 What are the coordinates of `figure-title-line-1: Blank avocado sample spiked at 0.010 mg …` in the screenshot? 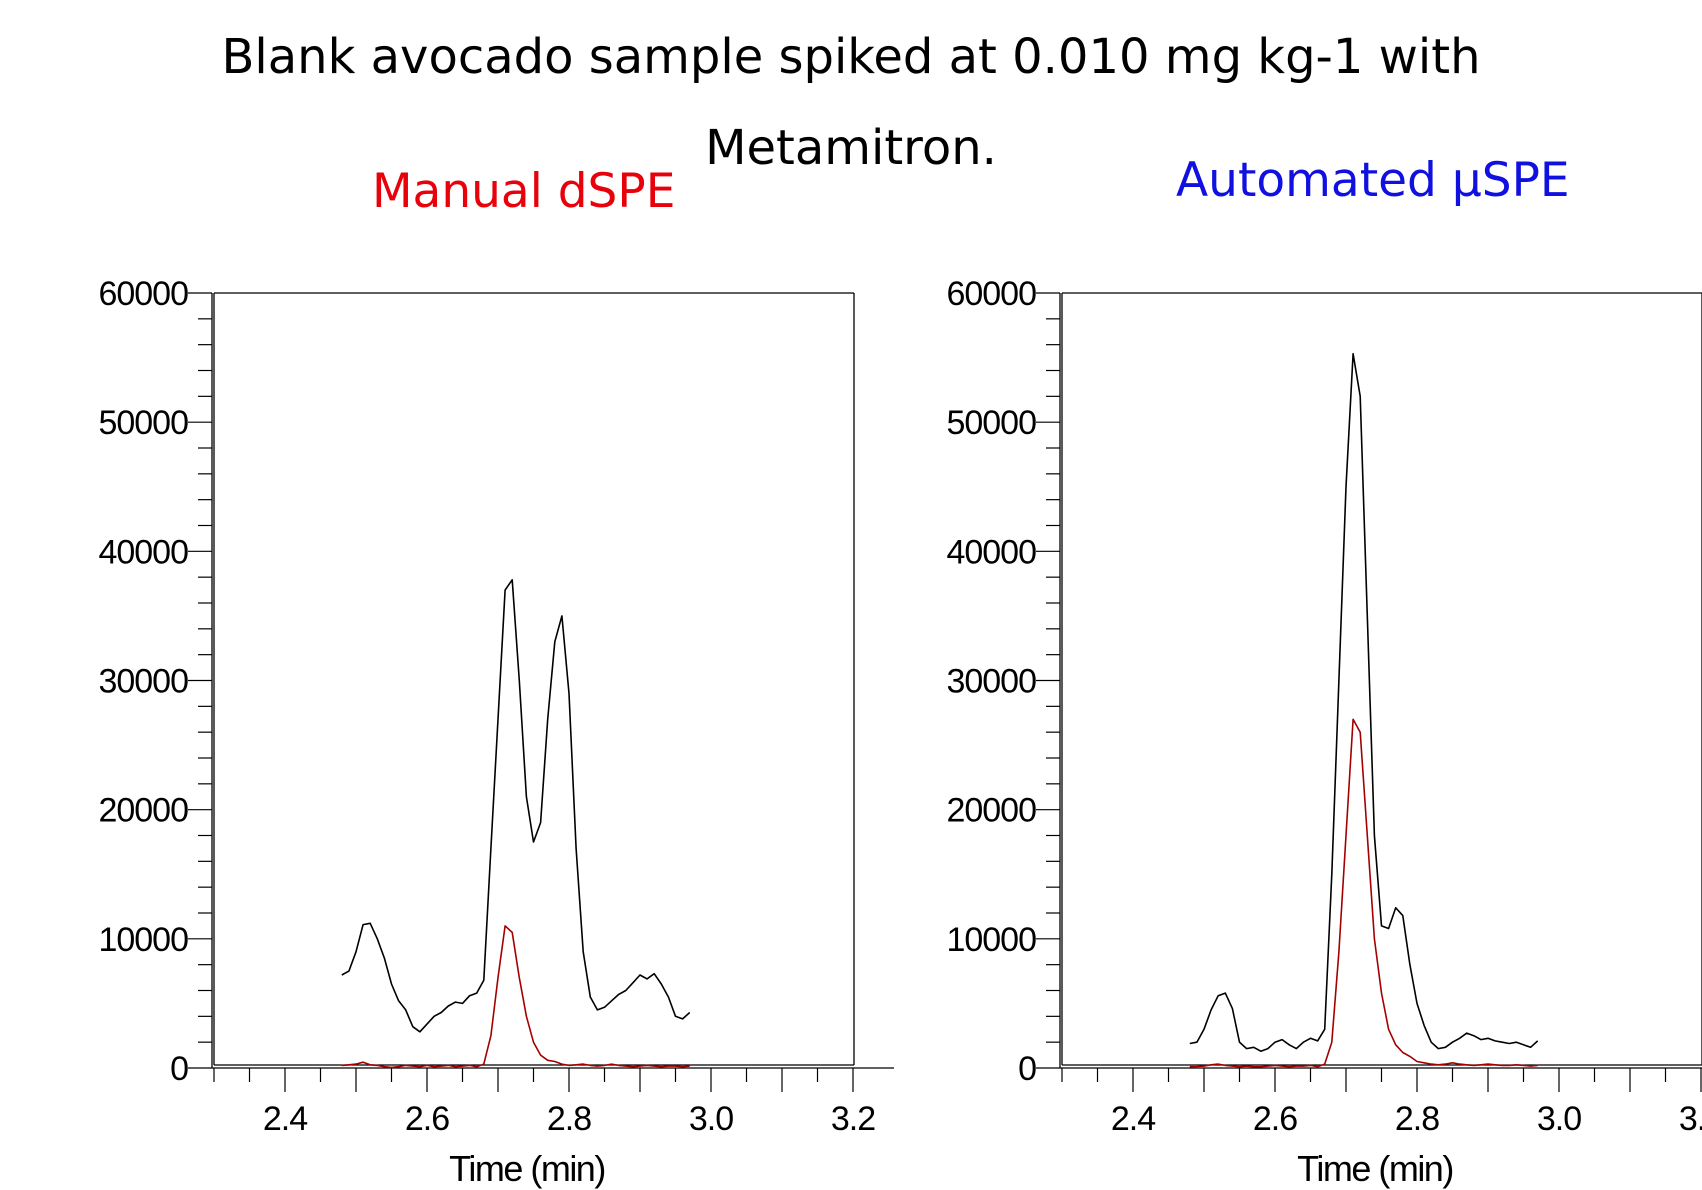 It's located at (851, 57).